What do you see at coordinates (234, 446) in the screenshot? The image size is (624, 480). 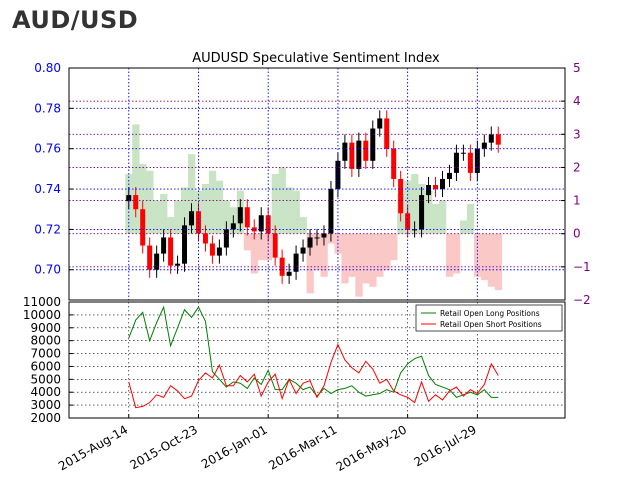 I see `x-tick-label: 2016-Jan-01` at bounding box center [234, 446].